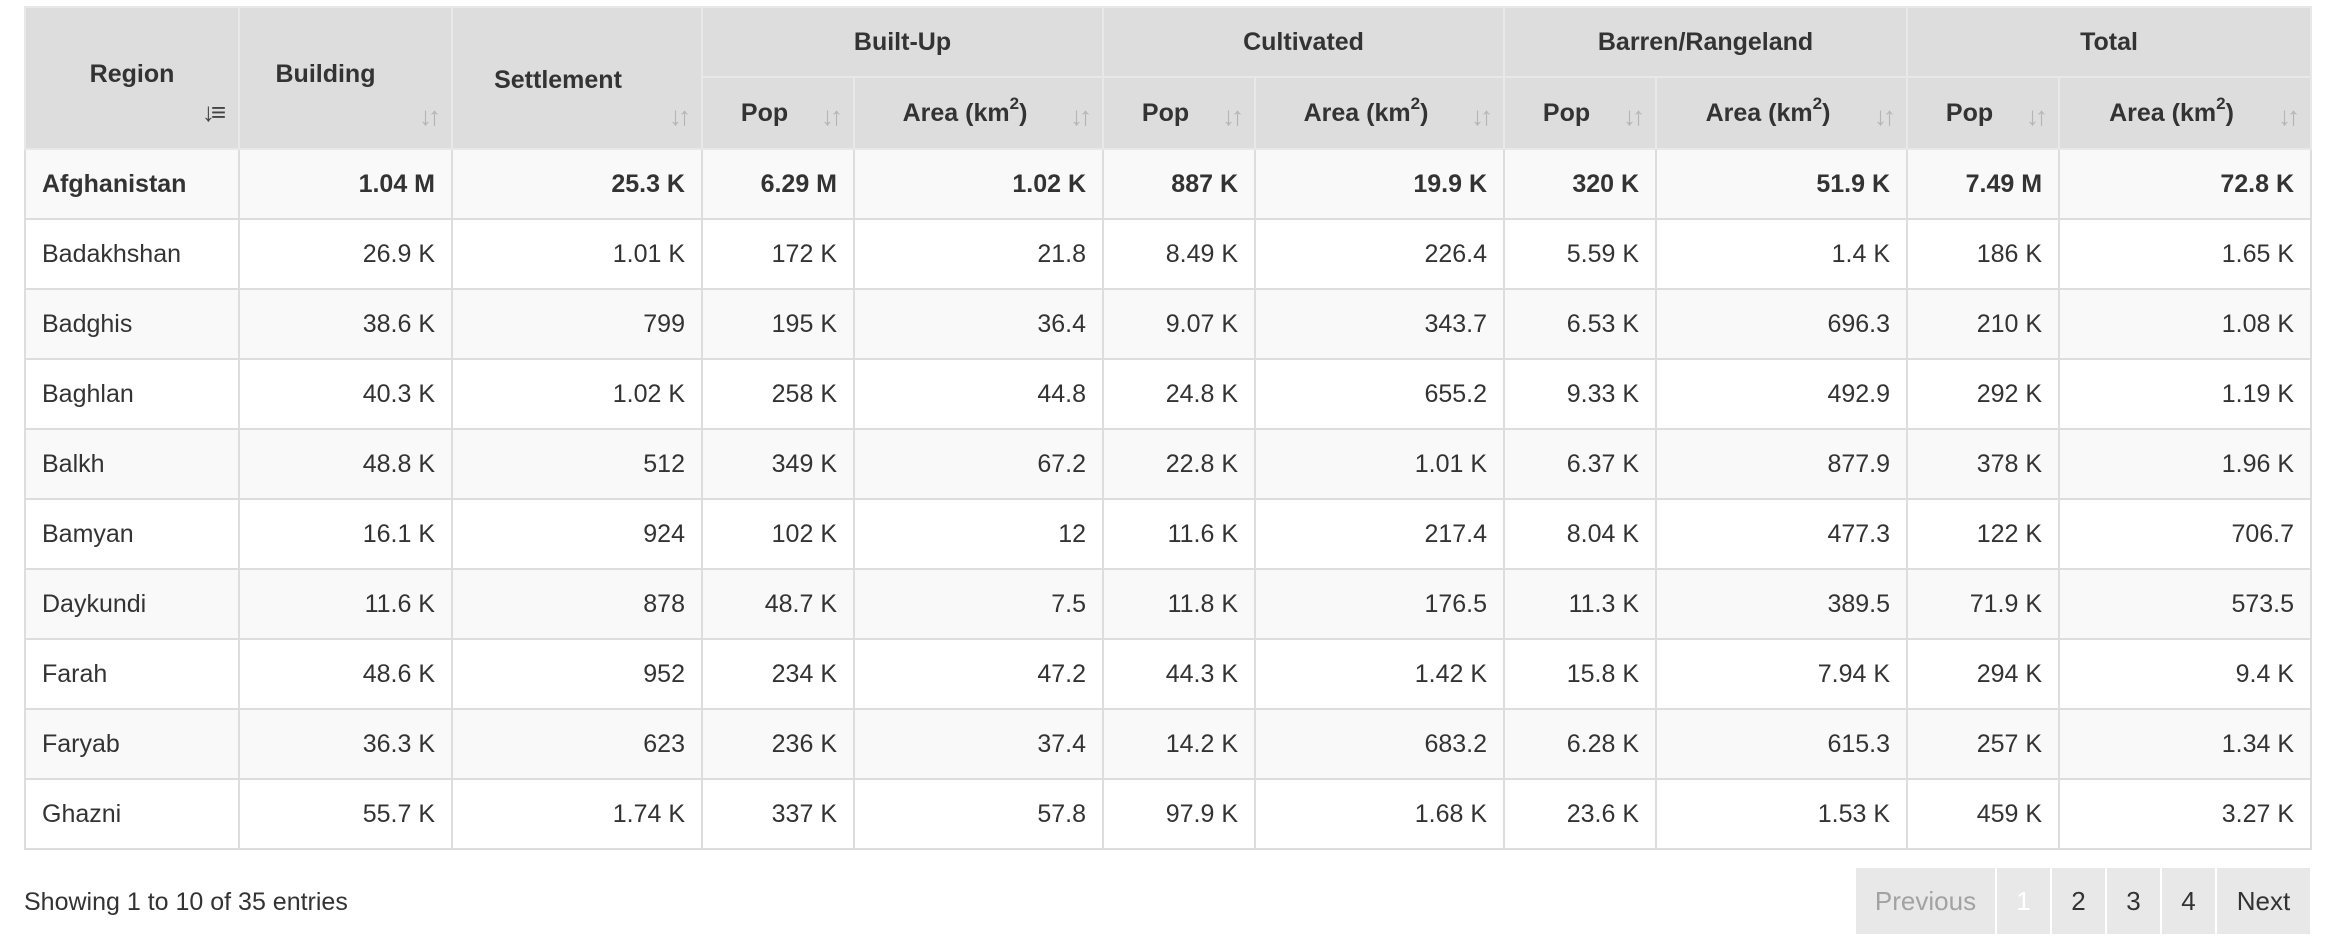  Describe the element at coordinates (1179, 464) in the screenshot. I see `cell-cu-pop: 22.8 K` at that location.